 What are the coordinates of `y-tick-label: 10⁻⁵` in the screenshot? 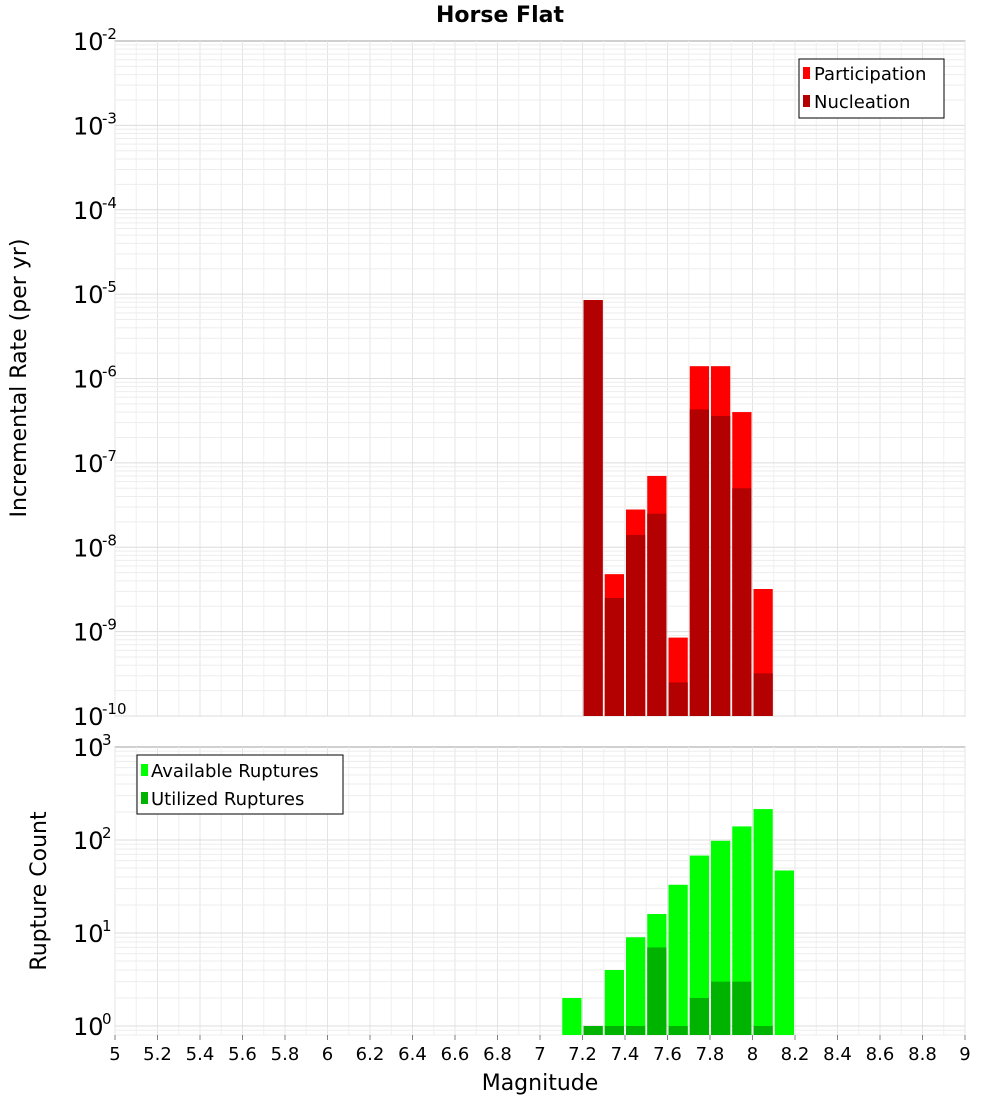 It's located at (95, 293).